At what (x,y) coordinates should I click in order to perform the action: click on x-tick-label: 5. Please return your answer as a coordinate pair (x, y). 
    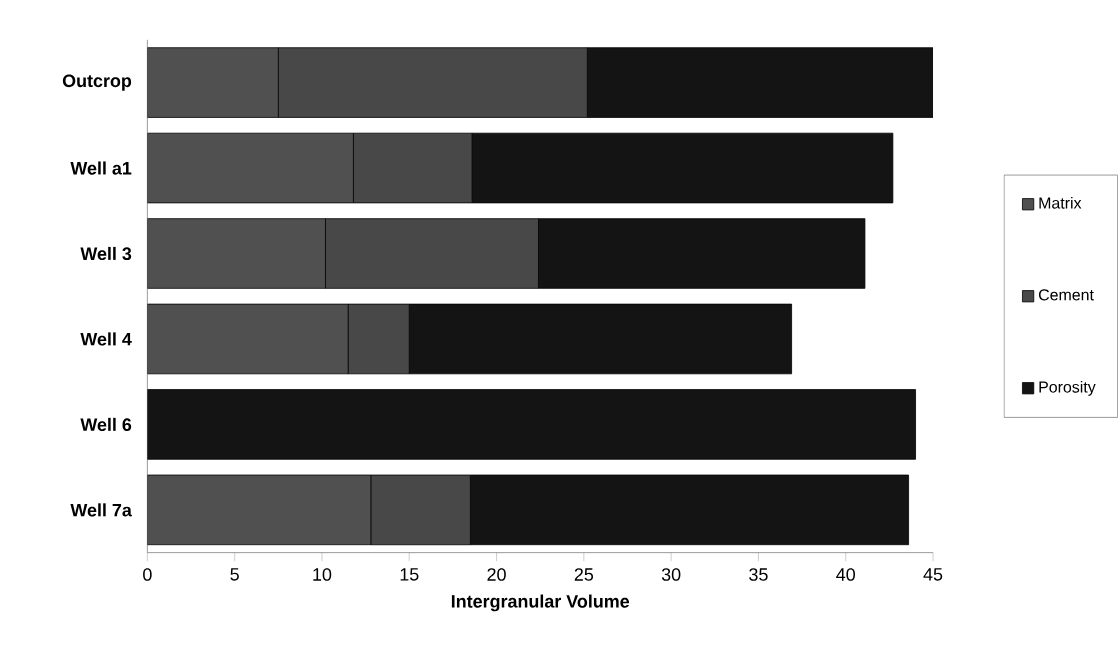
    Looking at the image, I should click on (234, 574).